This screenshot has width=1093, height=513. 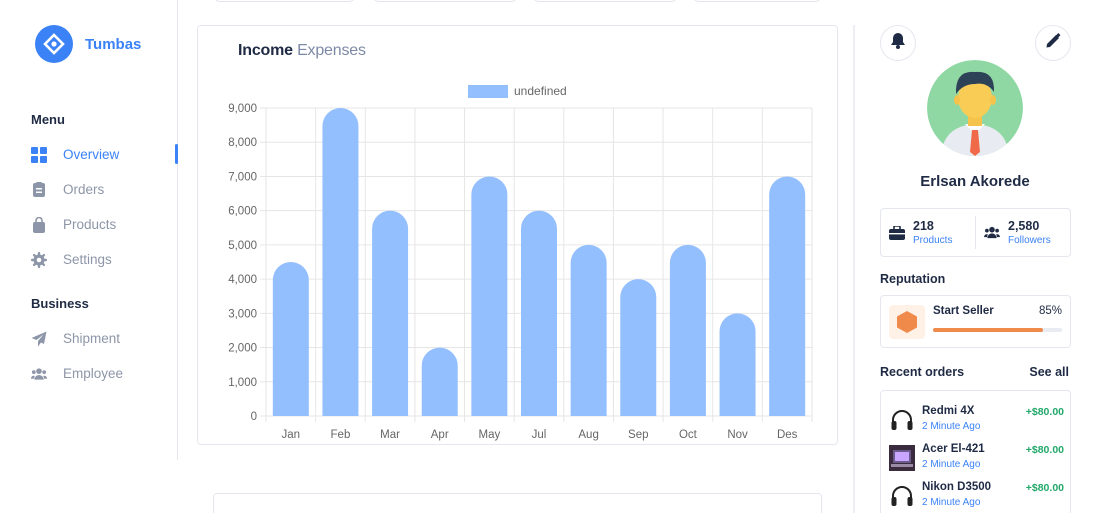 I want to click on reputation-percent: 85%, so click(x=1050, y=311).